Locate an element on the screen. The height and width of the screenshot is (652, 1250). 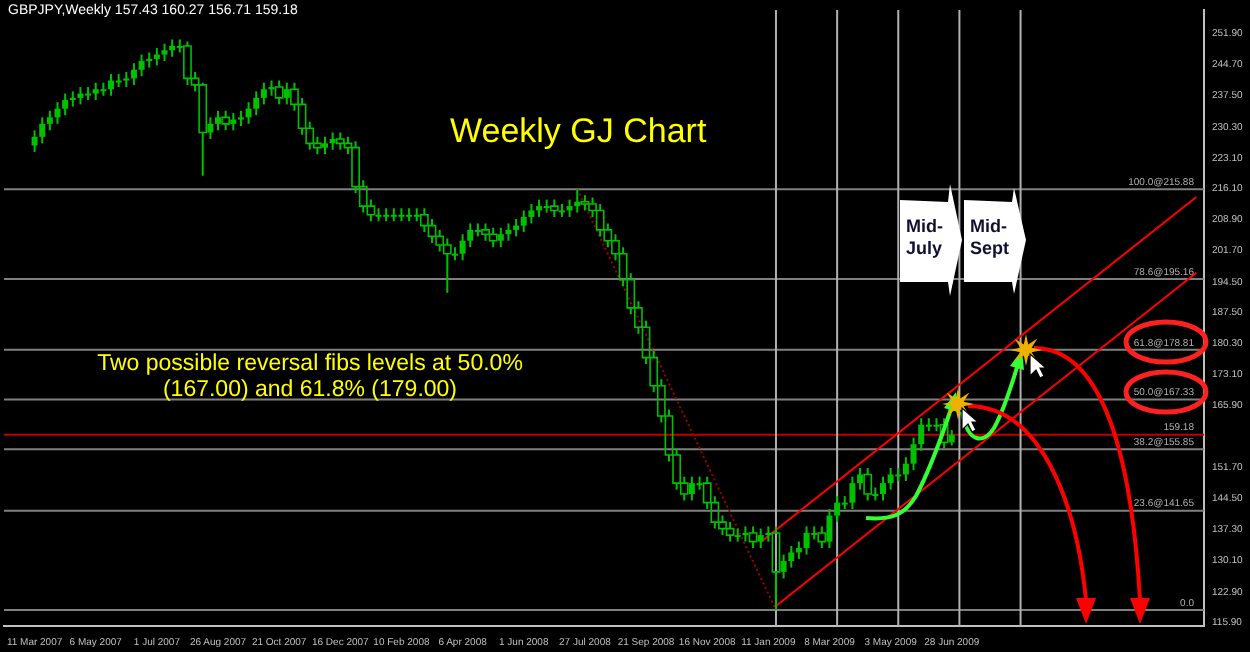
annotation: Mid-July is located at coordinates (925, 238).